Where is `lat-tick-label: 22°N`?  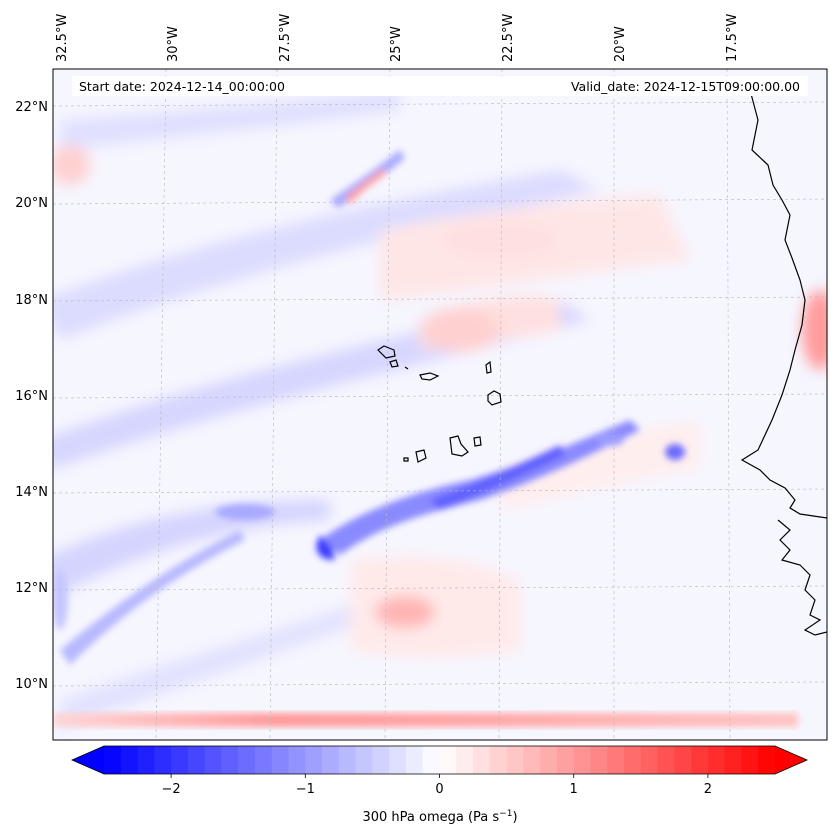
lat-tick-label: 22°N is located at coordinates (31, 107).